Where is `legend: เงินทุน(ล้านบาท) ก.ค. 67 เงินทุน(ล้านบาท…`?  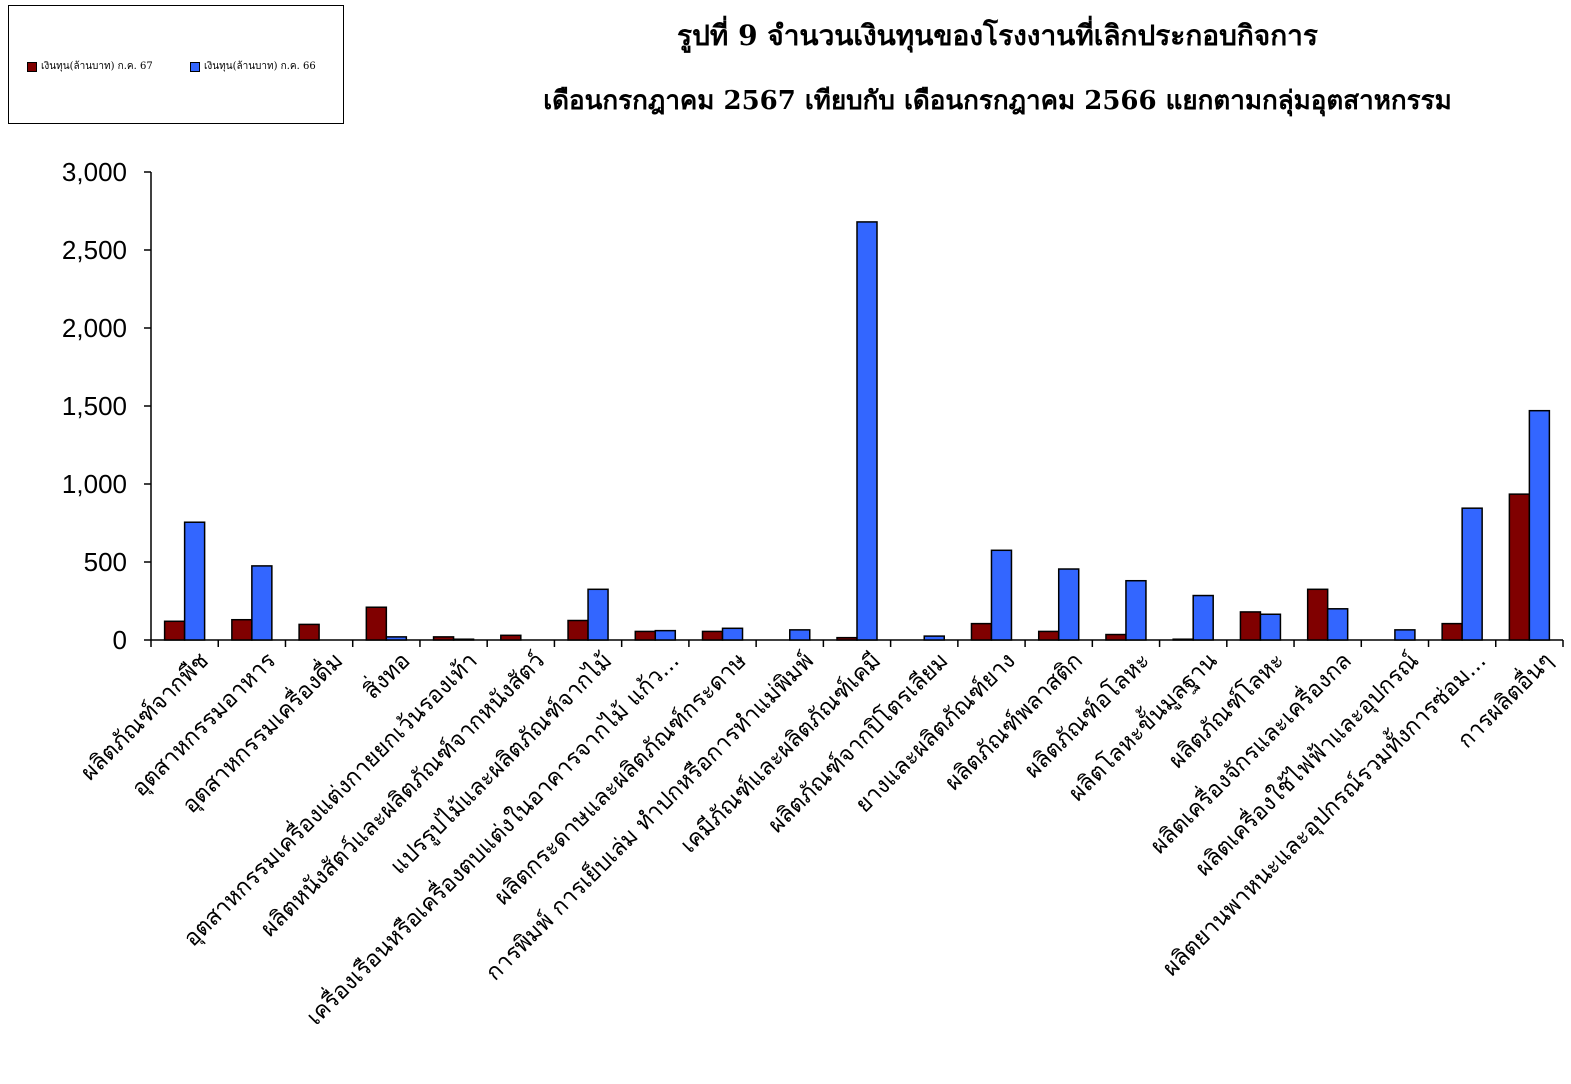
legend: เงินทุน(ล้านบาท) ก.ค. 67 เงินทุน(ล้านบาท… is located at coordinates (176, 64).